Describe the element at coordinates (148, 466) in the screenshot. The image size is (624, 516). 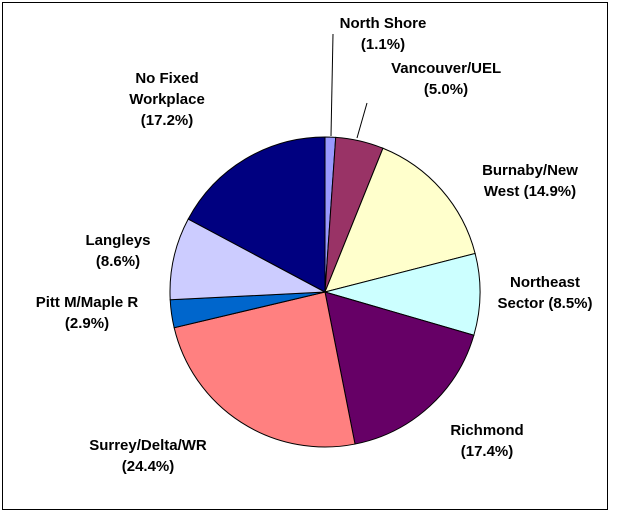
I see `value-label: (24.4%)` at that location.